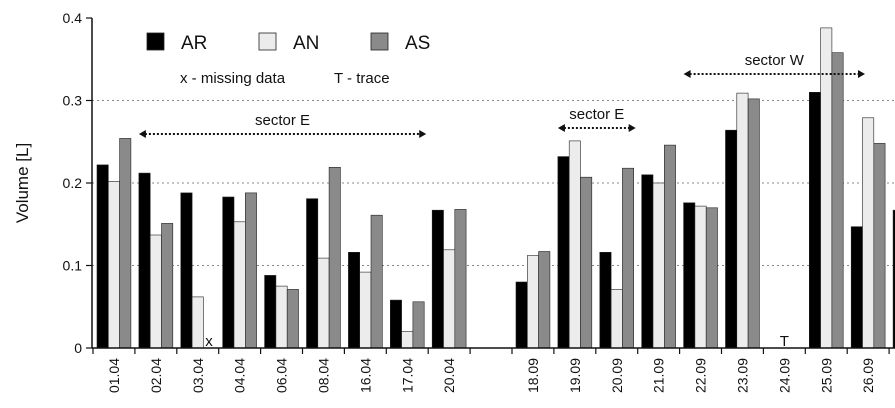 The width and height of the screenshot is (895, 408). Describe the element at coordinates (312, 273) in the screenshot. I see `bar-ar-08.04` at that location.